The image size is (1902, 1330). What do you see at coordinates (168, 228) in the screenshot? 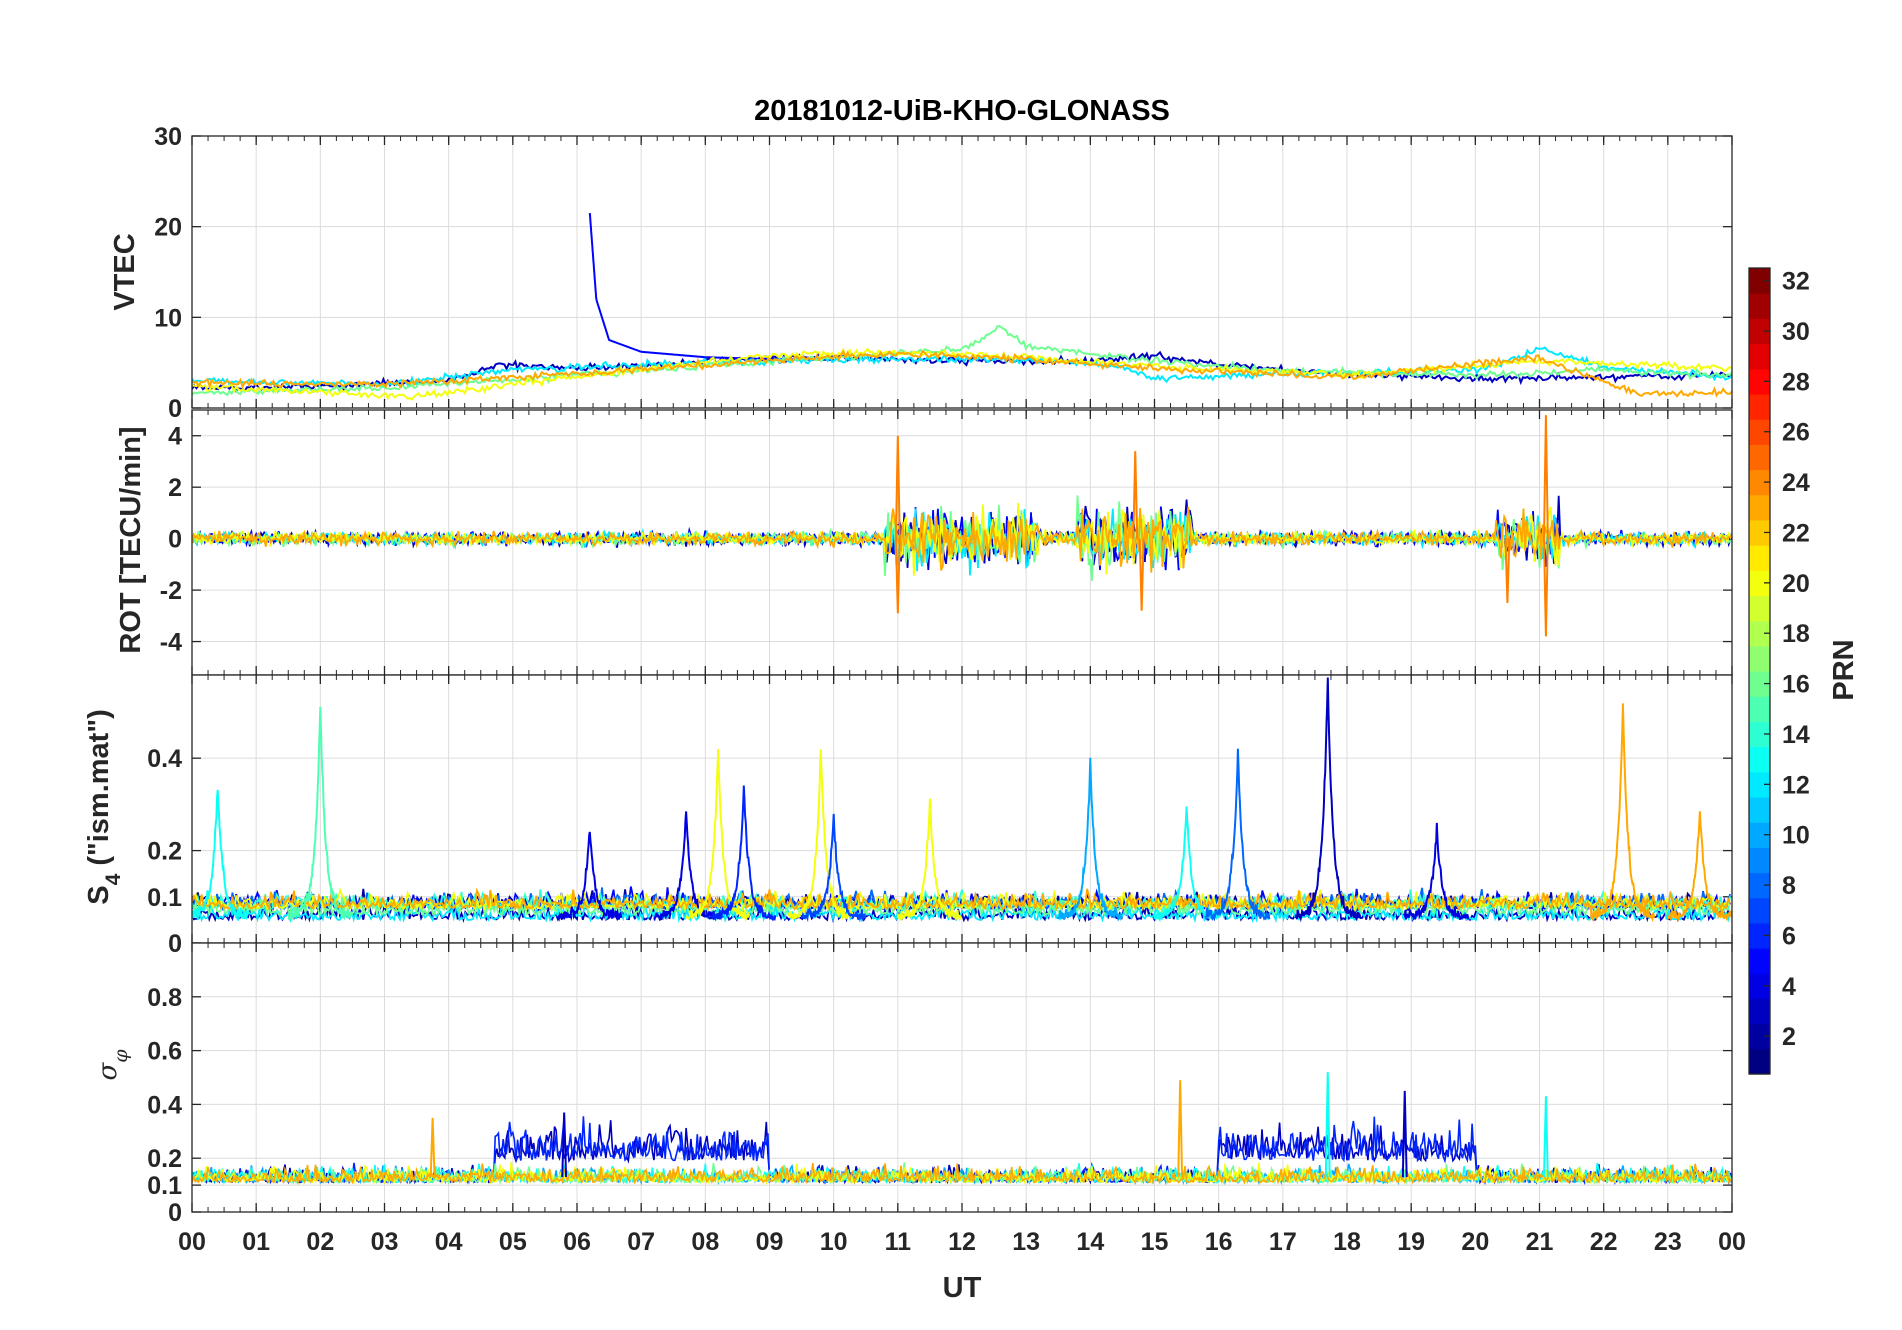
I see `y-tick-label: 20` at bounding box center [168, 228].